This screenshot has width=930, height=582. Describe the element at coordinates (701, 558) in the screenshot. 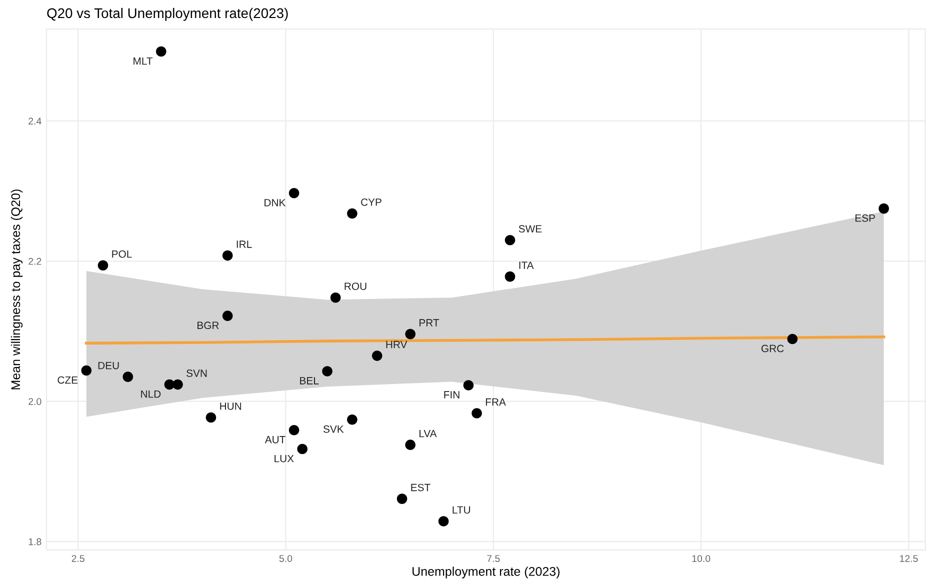

I see `x-tick-label: 10.0` at that location.